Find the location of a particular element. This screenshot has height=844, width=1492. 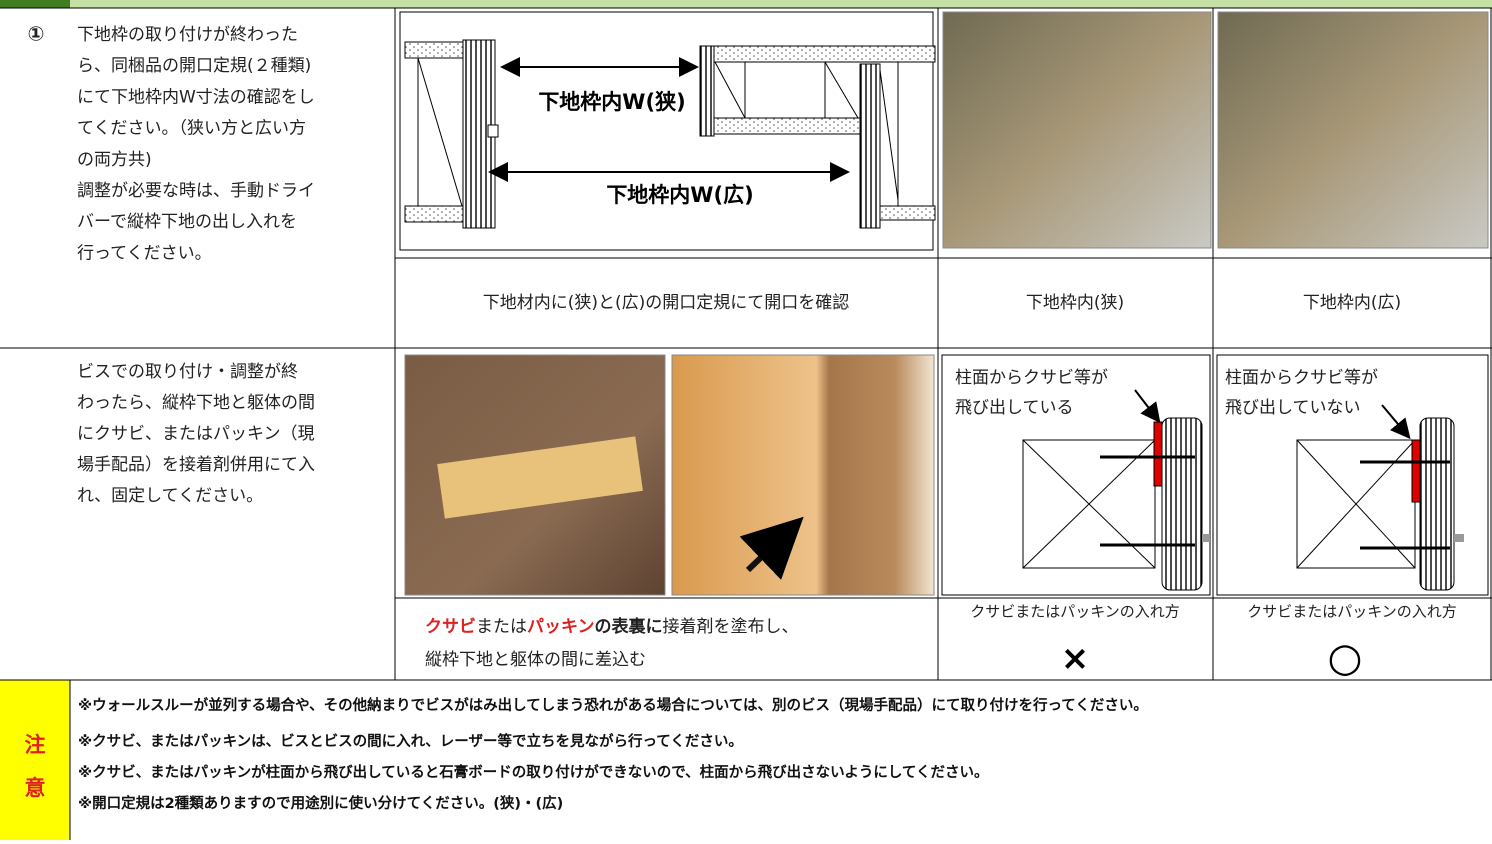

caption-part: の表裏に is located at coordinates (629, 626).